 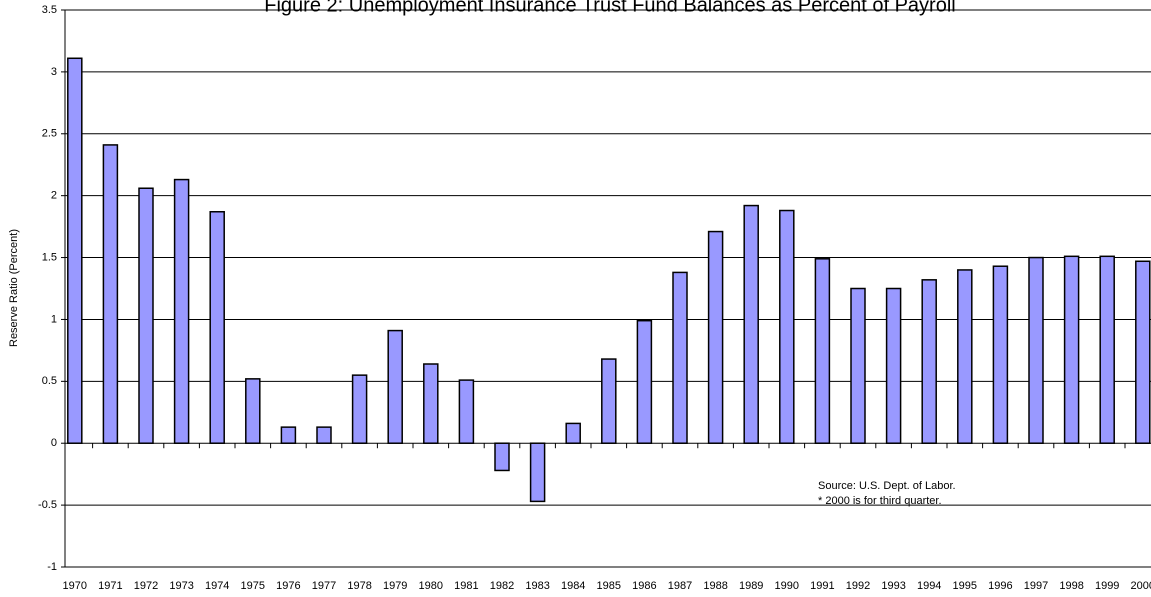 I want to click on annotation: Source: U.S. Dept. of Labor., so click(x=887, y=486).